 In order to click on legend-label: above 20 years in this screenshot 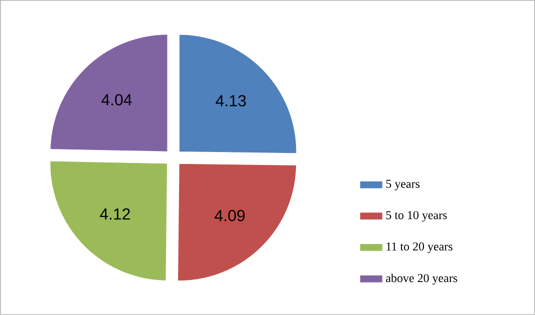, I will do `click(422, 279)`.